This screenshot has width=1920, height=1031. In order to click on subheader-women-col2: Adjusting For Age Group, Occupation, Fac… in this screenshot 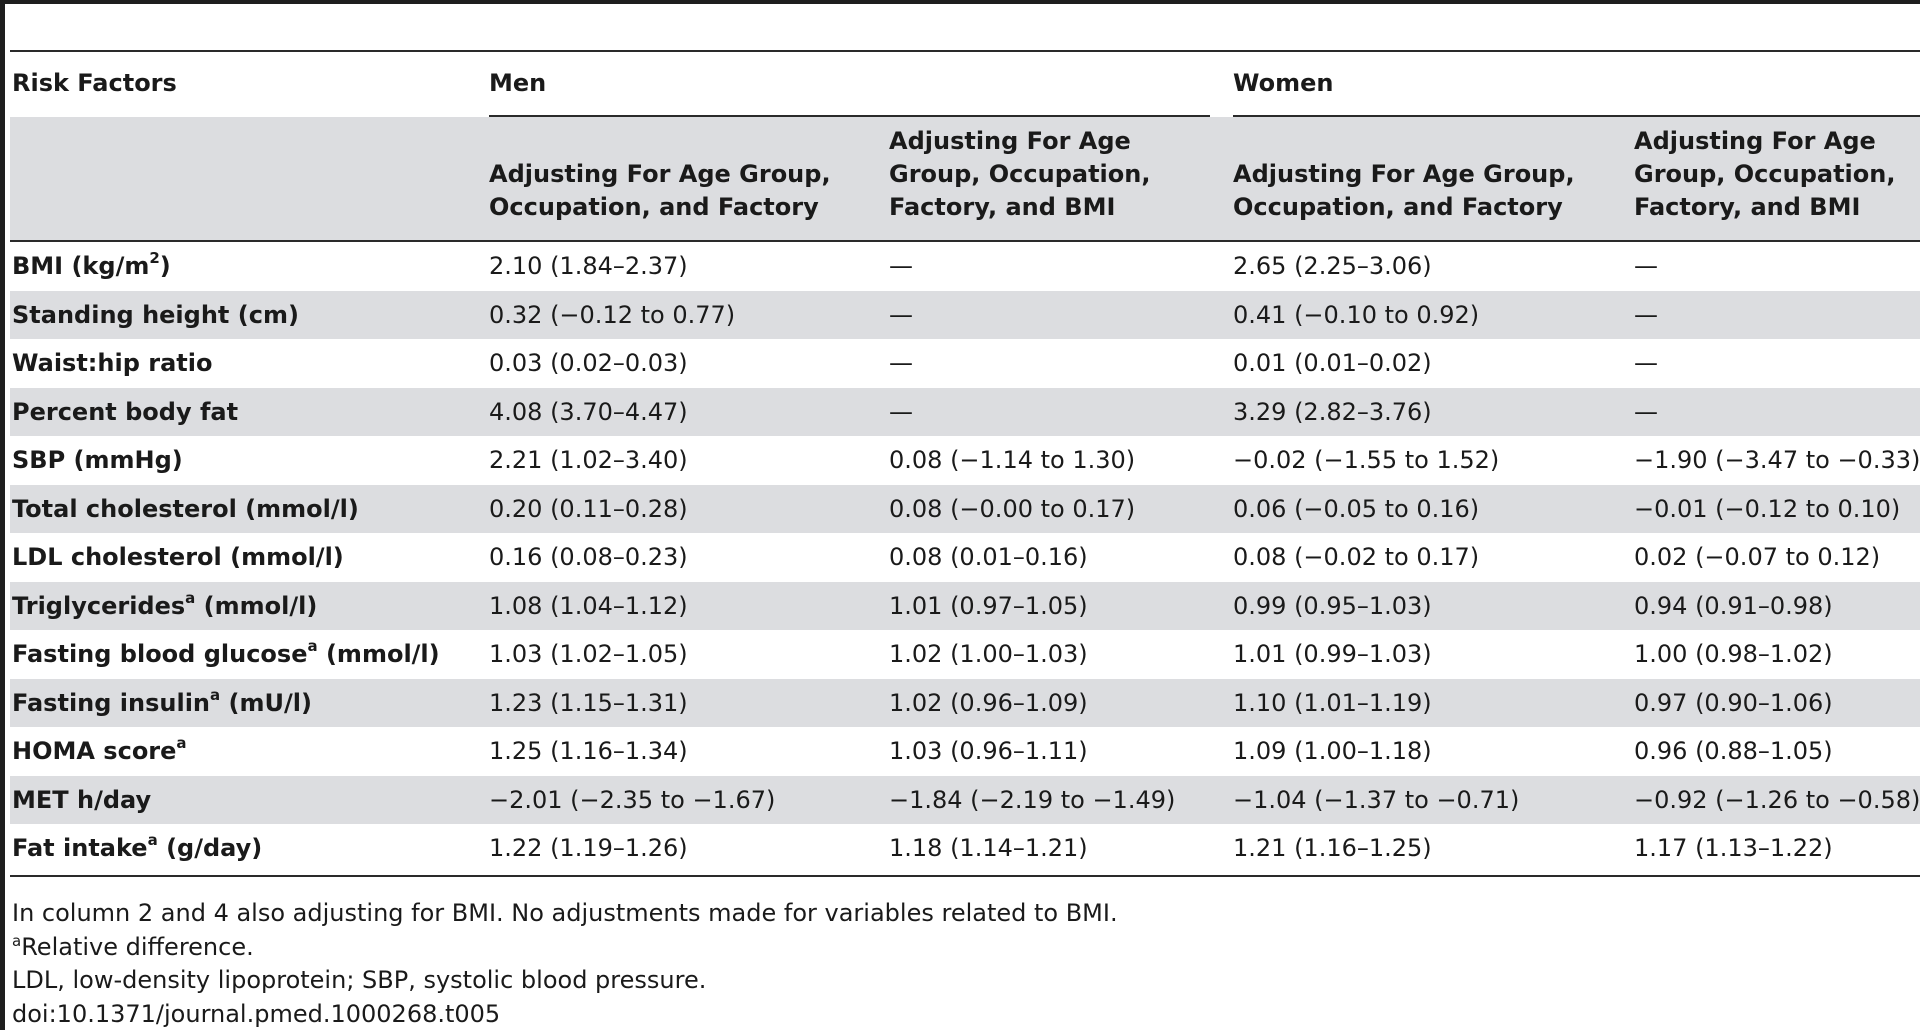, I will do `click(1764, 174)`.